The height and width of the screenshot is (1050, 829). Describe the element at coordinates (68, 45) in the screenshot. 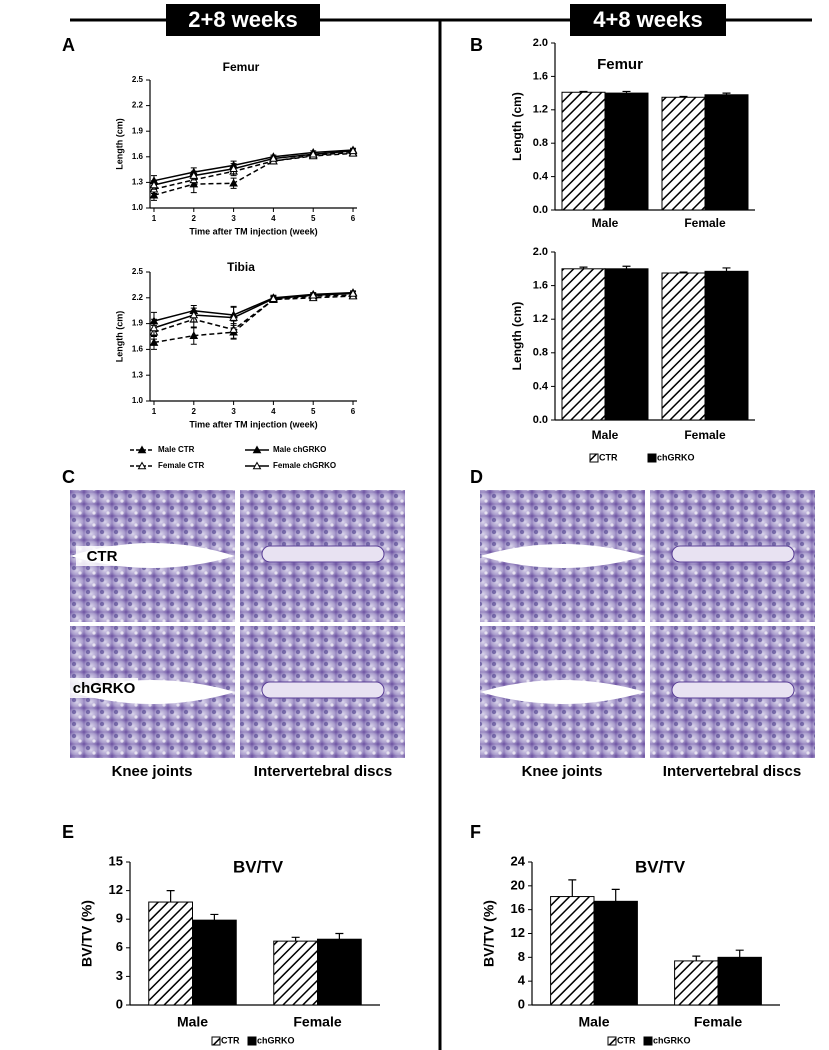

I see `panel-letter: A` at that location.